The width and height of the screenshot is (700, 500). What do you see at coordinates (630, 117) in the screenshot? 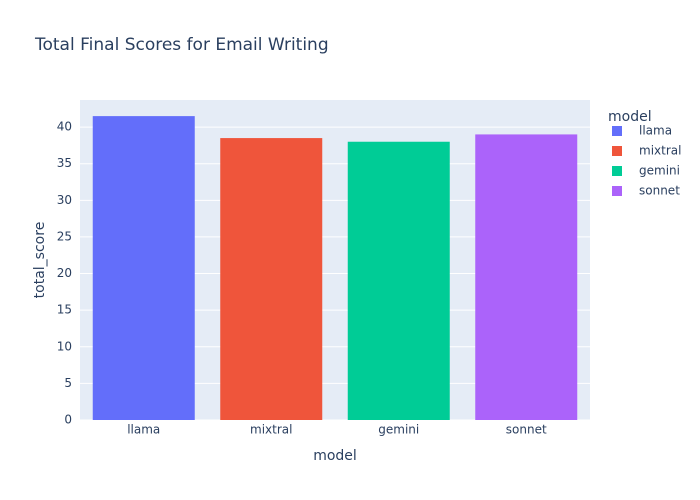
I see `legend-title: model` at bounding box center [630, 117].